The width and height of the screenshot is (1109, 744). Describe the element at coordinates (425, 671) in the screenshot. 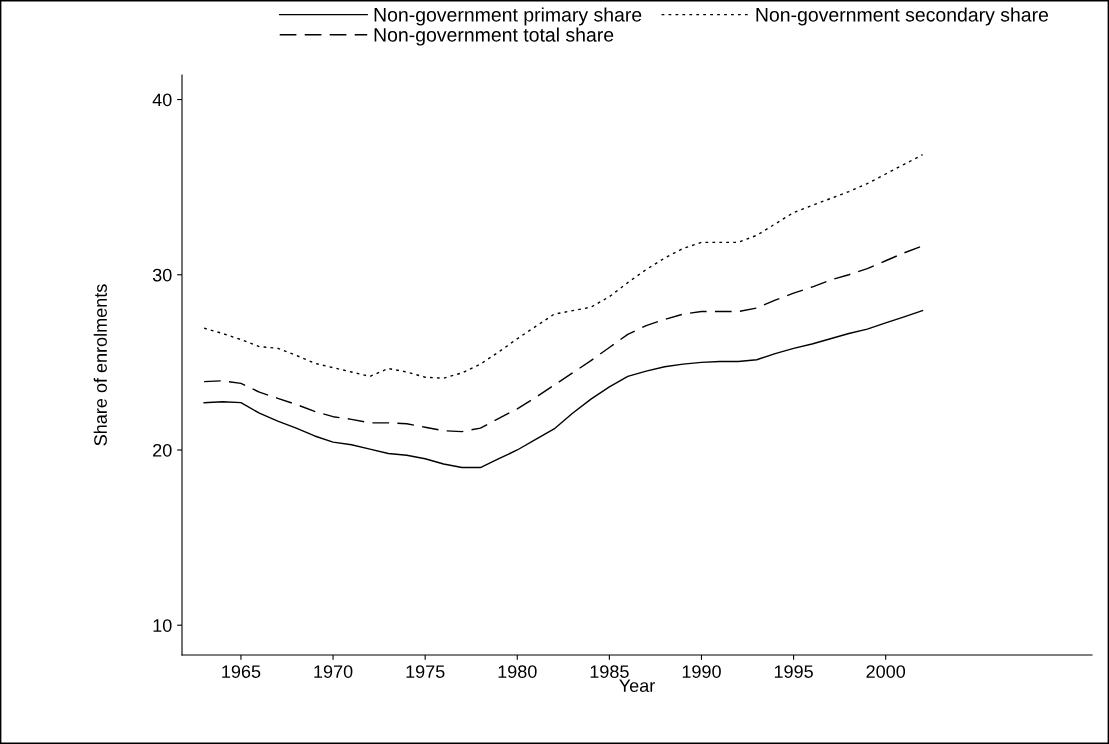

I see `x-tick-label: 1975` at that location.